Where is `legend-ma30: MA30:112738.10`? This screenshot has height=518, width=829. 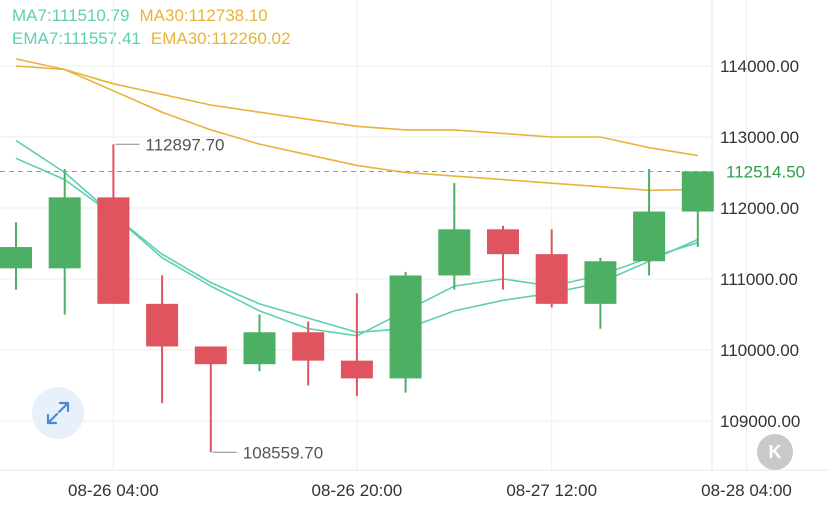 legend-ma30: MA30:112738.10 is located at coordinates (203, 15).